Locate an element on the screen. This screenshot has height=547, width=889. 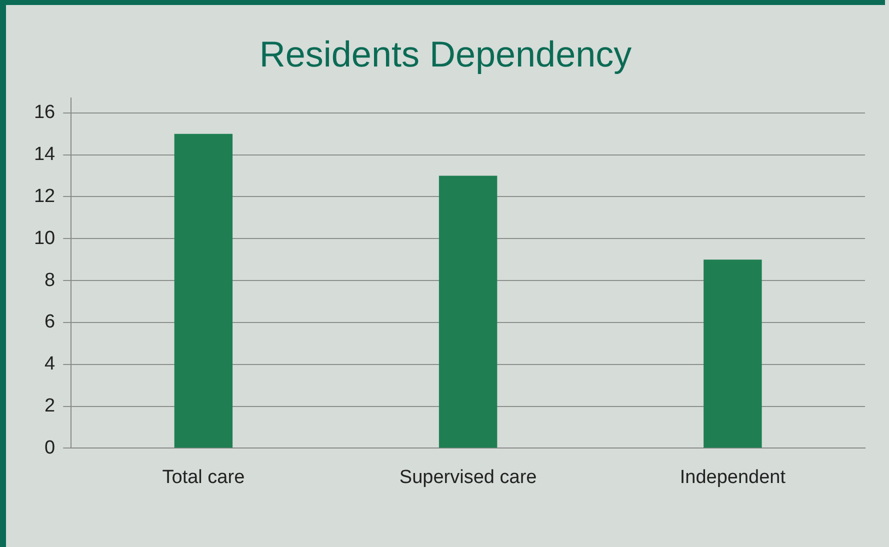
chart-title: Residents Dependency is located at coordinates (445, 54).